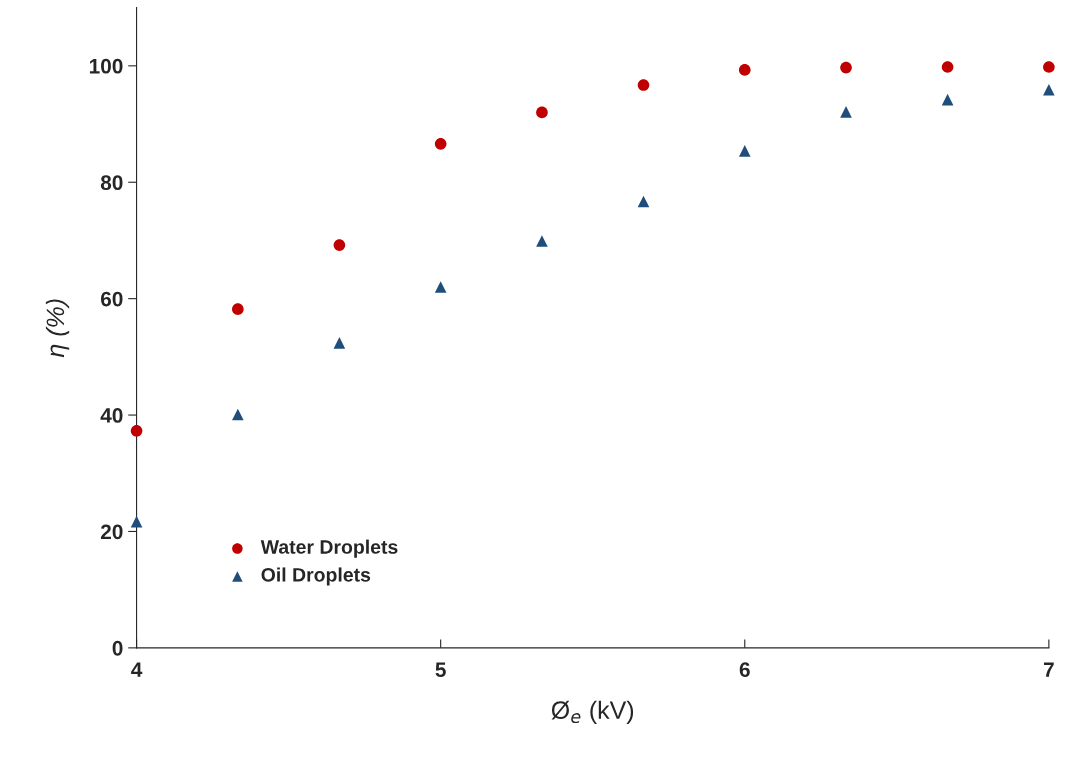 The width and height of the screenshot is (1067, 764). Describe the element at coordinates (57, 328) in the screenshot. I see `y-axis-title: η (%)` at that location.